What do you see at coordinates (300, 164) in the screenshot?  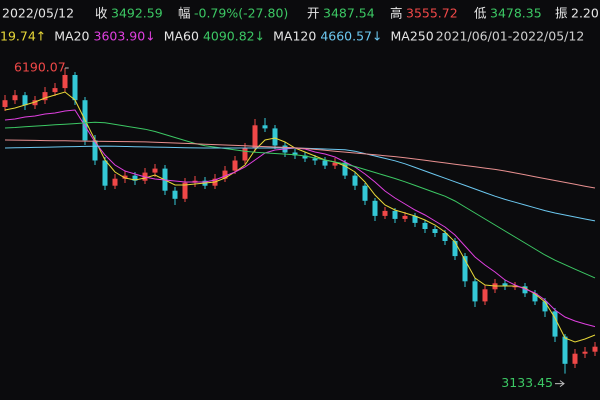 I see `ma-line` at bounding box center [300, 164].